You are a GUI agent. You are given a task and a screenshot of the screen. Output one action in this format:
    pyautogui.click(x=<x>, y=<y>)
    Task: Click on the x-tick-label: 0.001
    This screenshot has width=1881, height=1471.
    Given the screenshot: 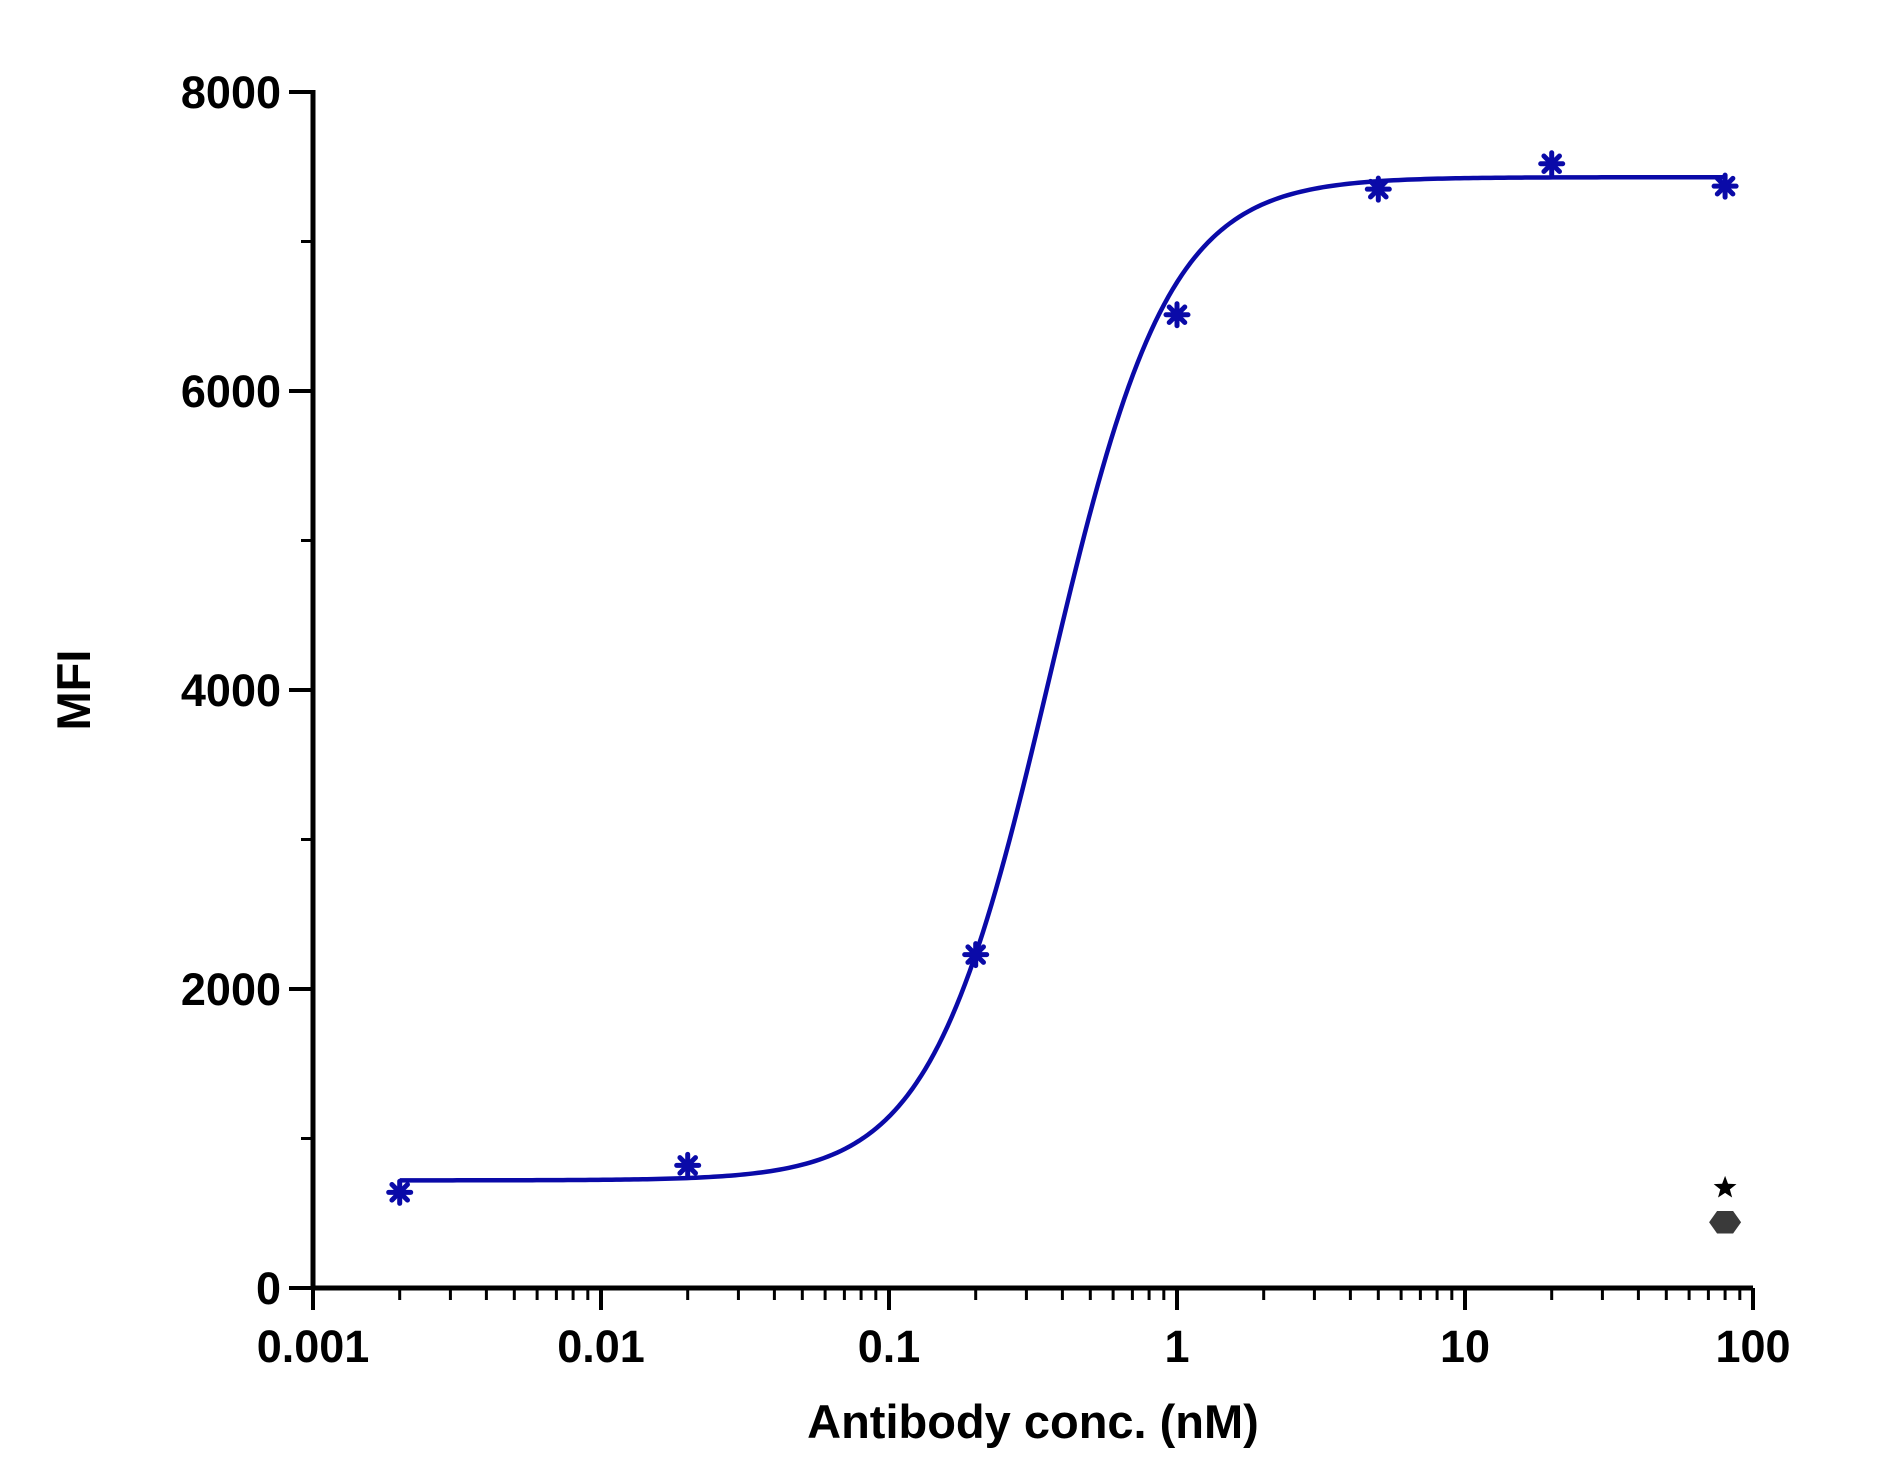 What is the action you would take?
    pyautogui.click(x=313, y=1346)
    